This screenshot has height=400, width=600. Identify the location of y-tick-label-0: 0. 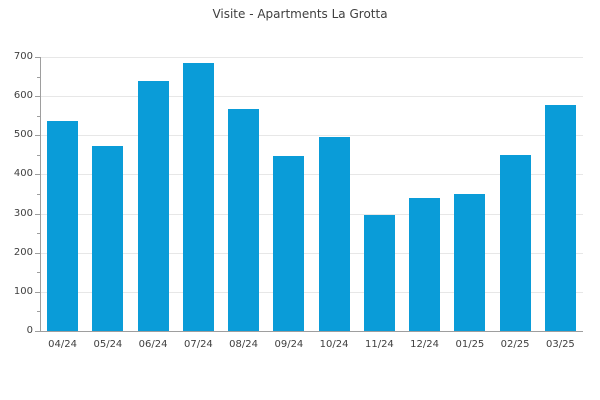
(29, 330).